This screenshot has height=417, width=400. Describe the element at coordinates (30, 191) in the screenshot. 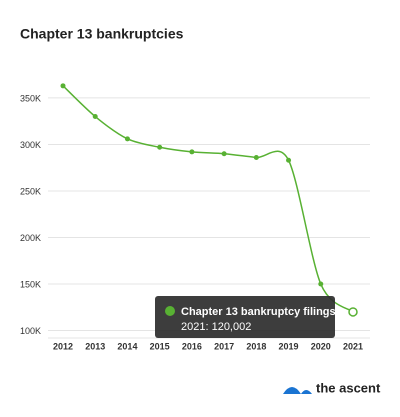

I see `y-tick-label: 250K` at that location.